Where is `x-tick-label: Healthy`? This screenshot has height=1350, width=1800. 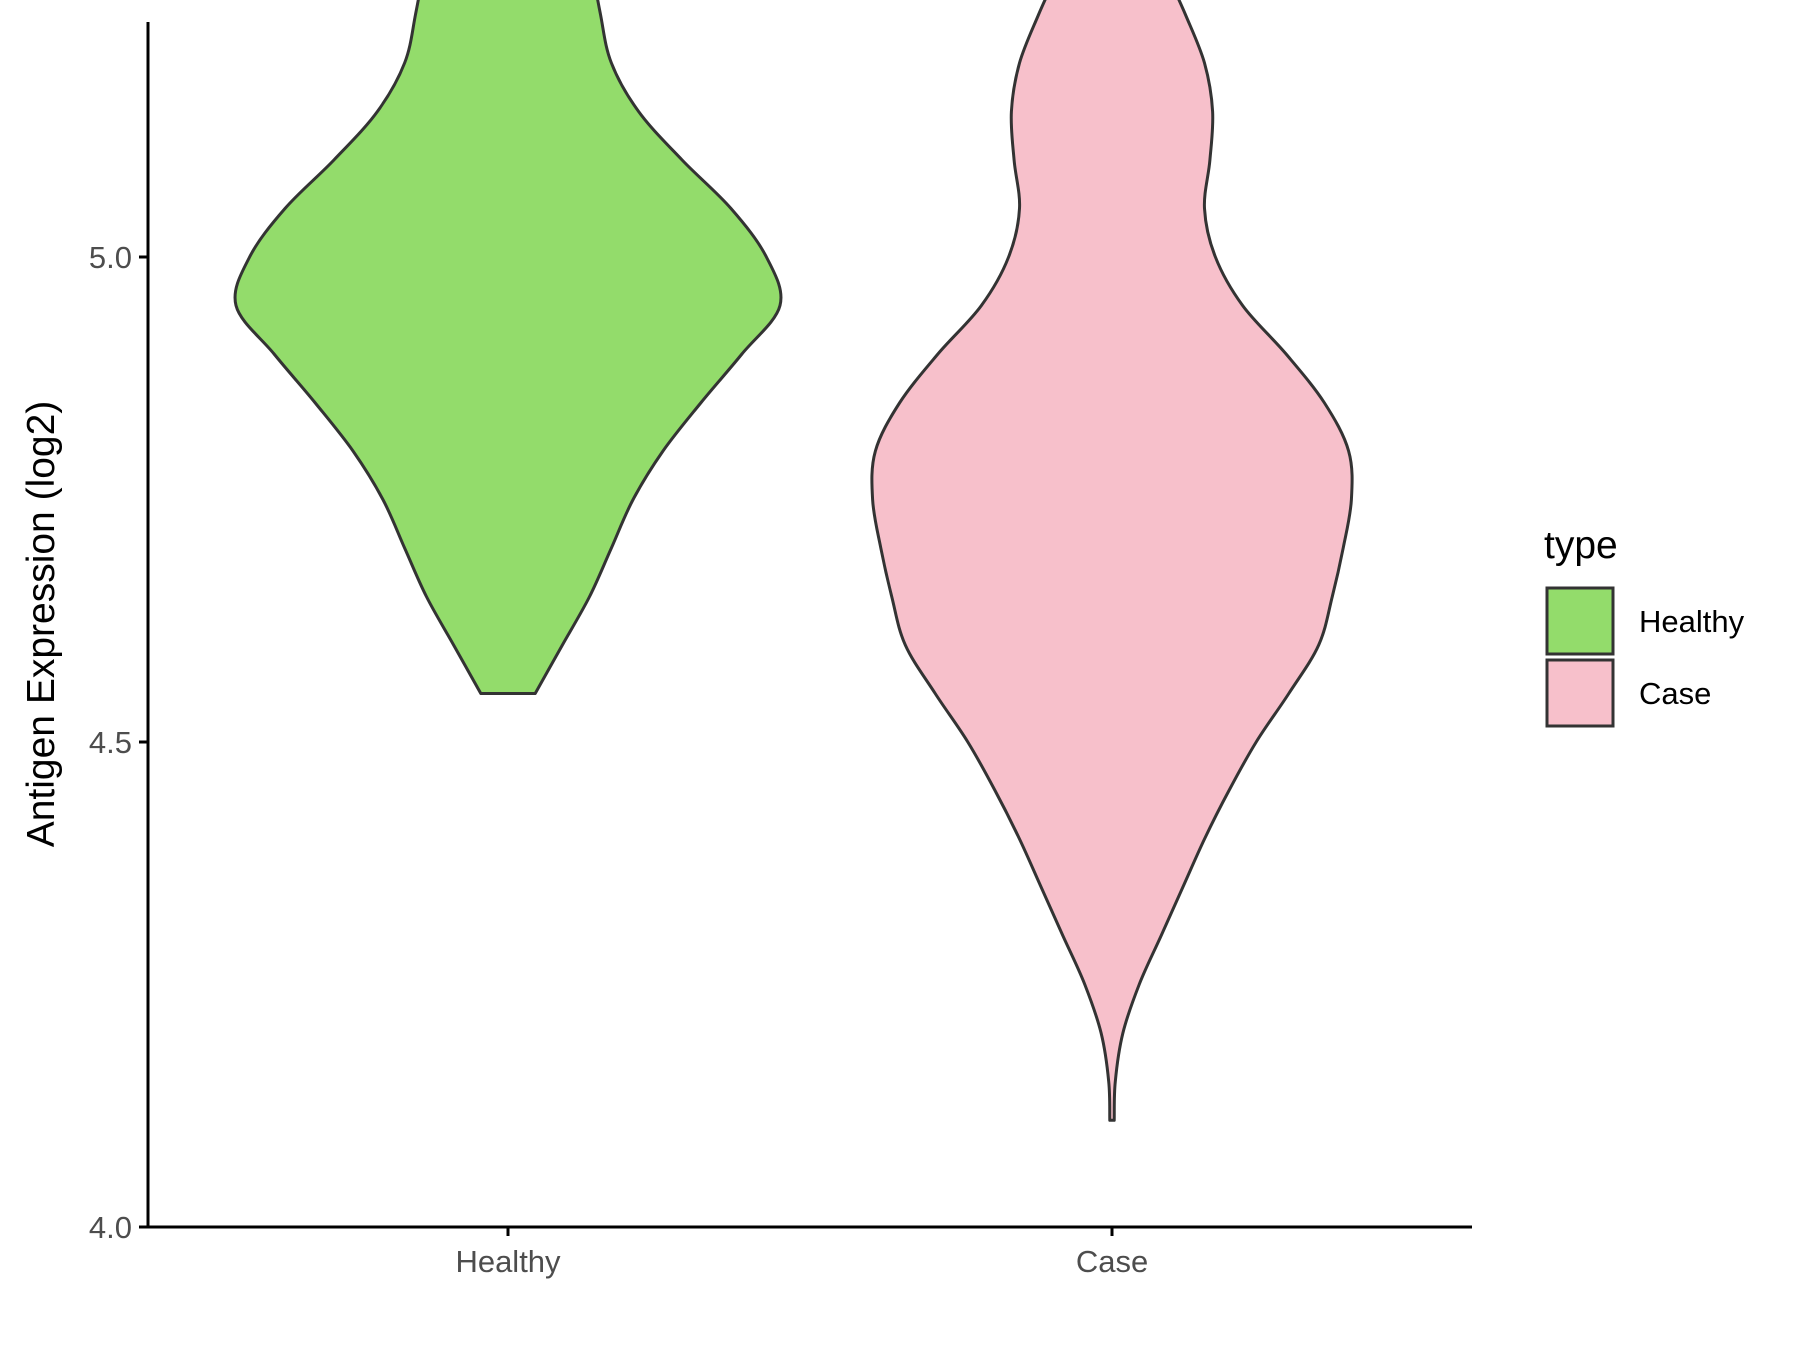
x-tick-label: Healthy is located at coordinates (508, 1261).